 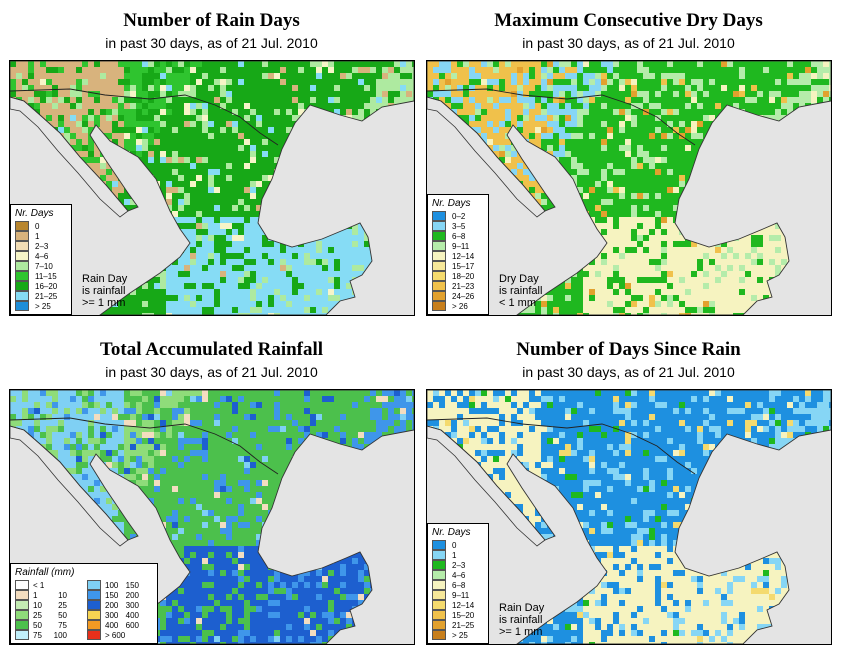 What do you see at coordinates (112, 605) in the screenshot?
I see `legend-low: 200` at bounding box center [112, 605].